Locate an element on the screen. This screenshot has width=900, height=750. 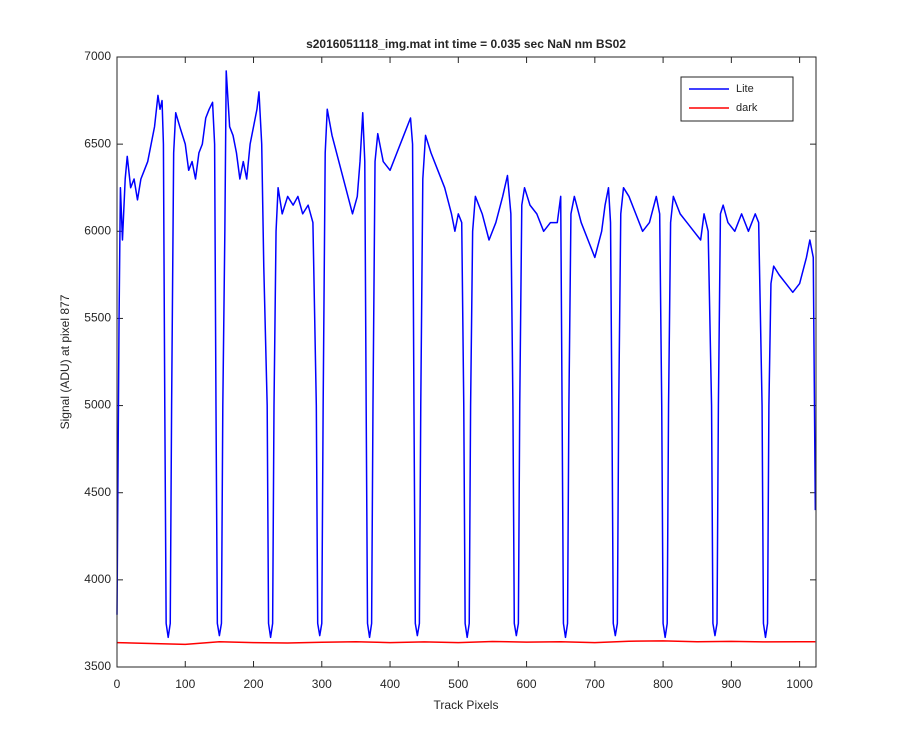
x-axis-label: Track Pixels is located at coordinates (466, 705).